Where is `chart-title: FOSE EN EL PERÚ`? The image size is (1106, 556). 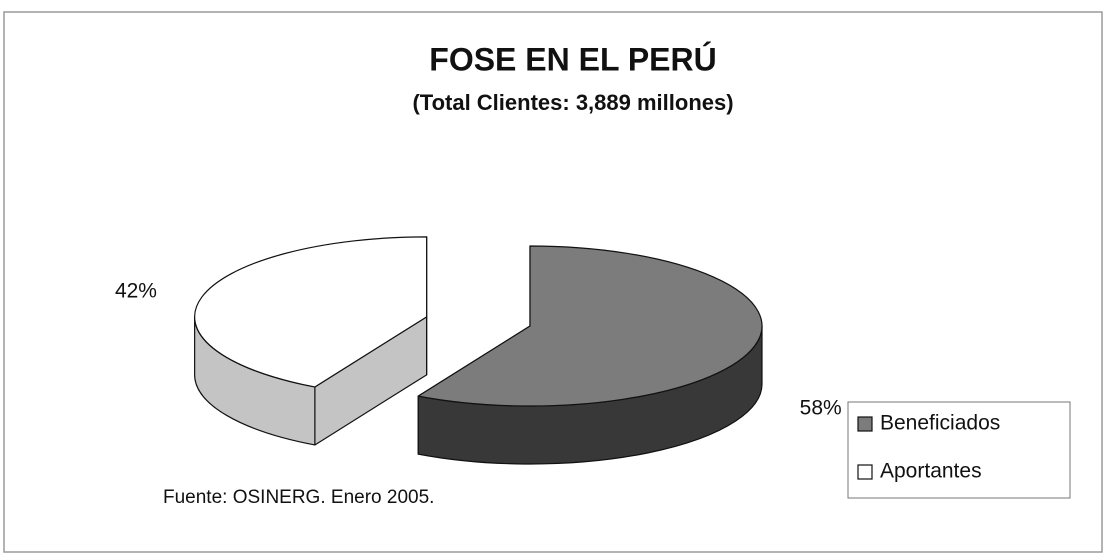 chart-title: FOSE EN EL PERÚ is located at coordinates (572, 59).